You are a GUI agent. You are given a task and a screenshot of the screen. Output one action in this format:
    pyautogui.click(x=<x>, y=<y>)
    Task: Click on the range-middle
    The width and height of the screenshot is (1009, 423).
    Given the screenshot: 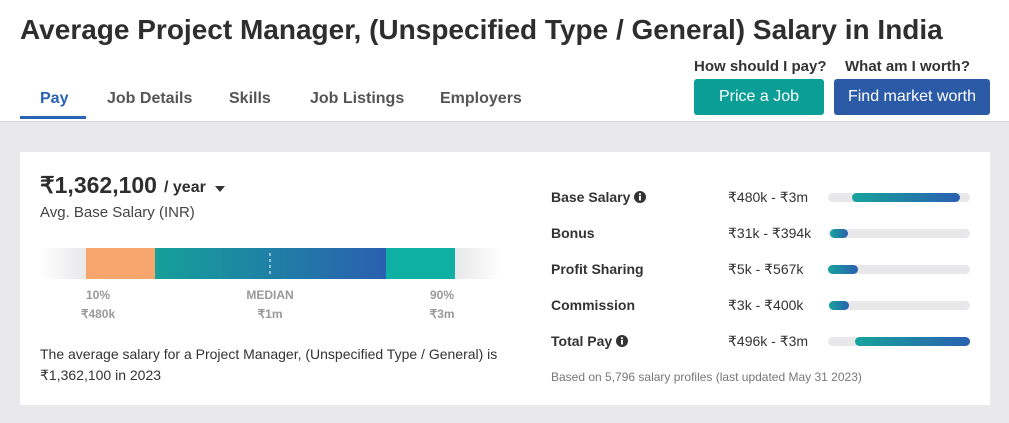 What is the action you would take?
    pyautogui.click(x=270, y=263)
    